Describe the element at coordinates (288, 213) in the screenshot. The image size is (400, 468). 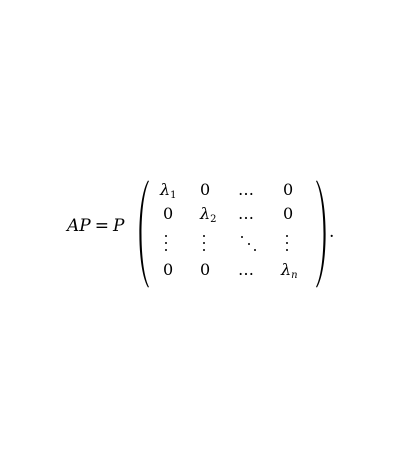
I see `matrix-r2-c4: 0` at that location.